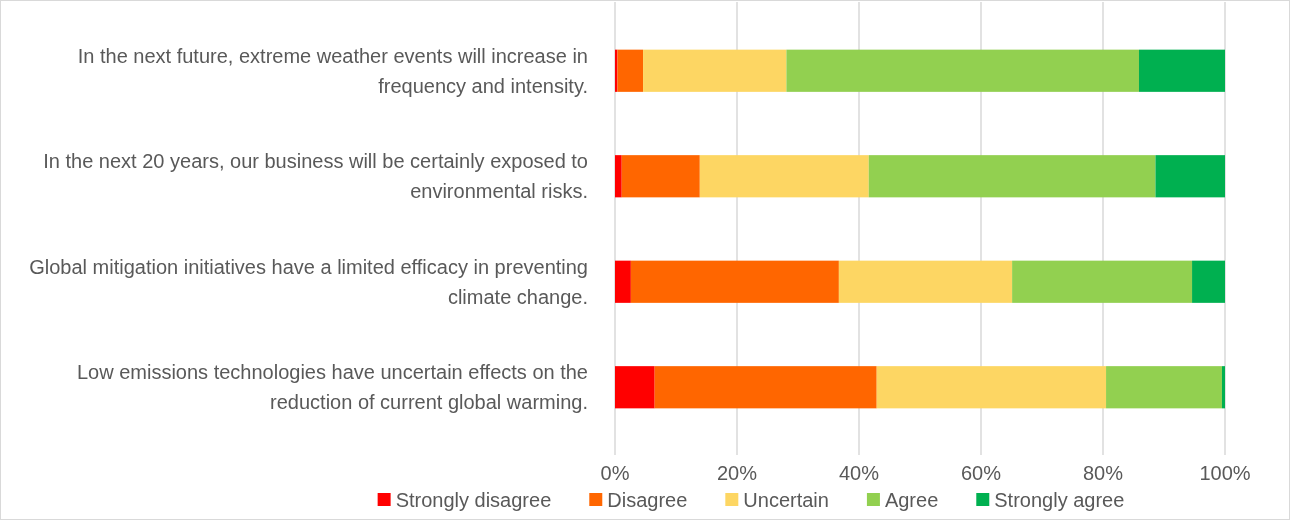 The width and height of the screenshot is (1290, 520). I want to click on legend-label: Strongly disagree, so click(473, 500).